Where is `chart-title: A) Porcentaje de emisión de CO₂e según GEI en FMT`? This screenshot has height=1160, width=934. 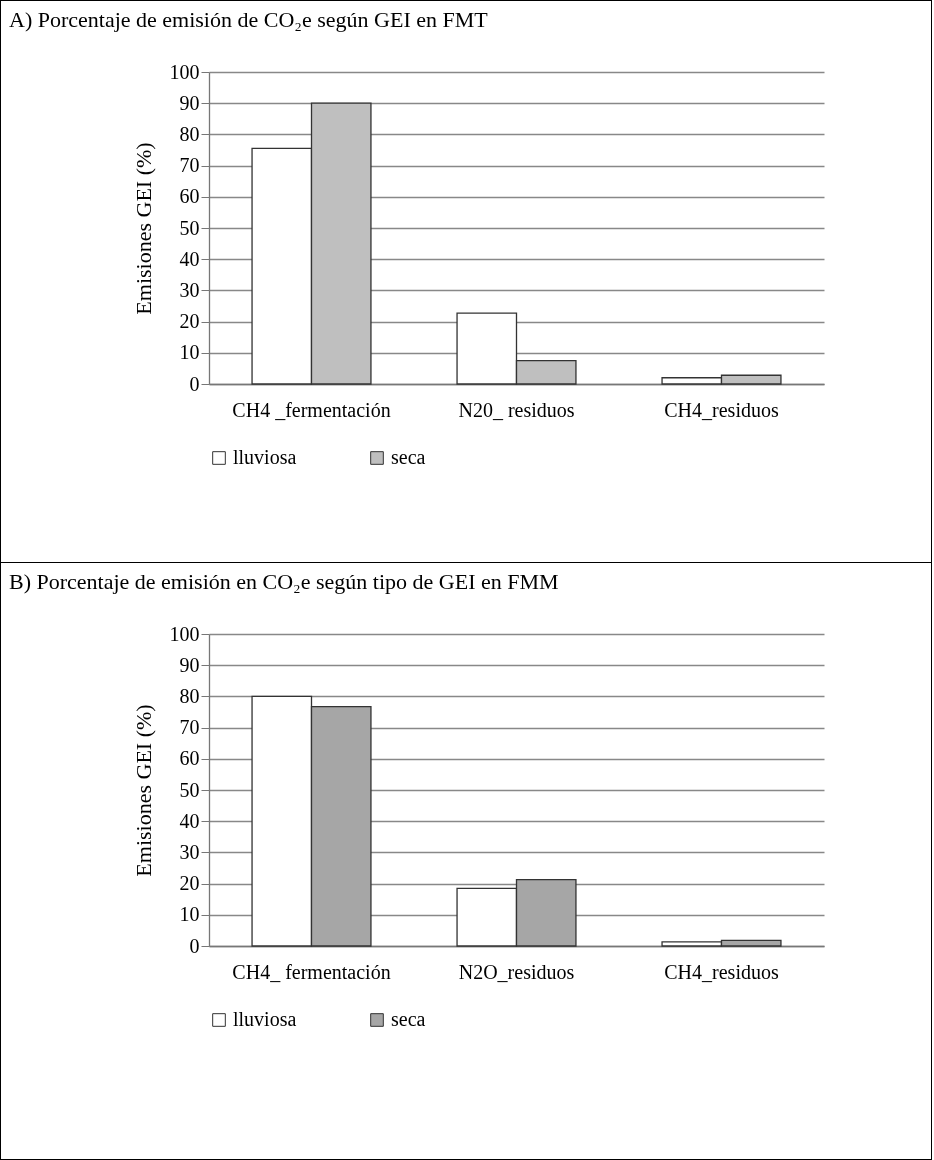 chart-title: A) Porcentaje de emisión de CO₂e según GEI en FMT is located at coordinates (249, 19).